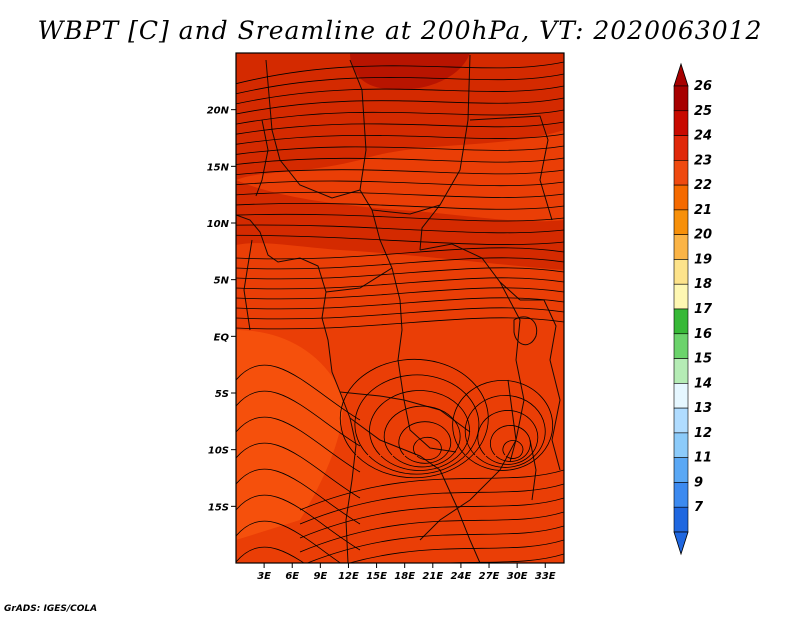  I want to click on lat-tick-label: 20N, so click(218, 111).